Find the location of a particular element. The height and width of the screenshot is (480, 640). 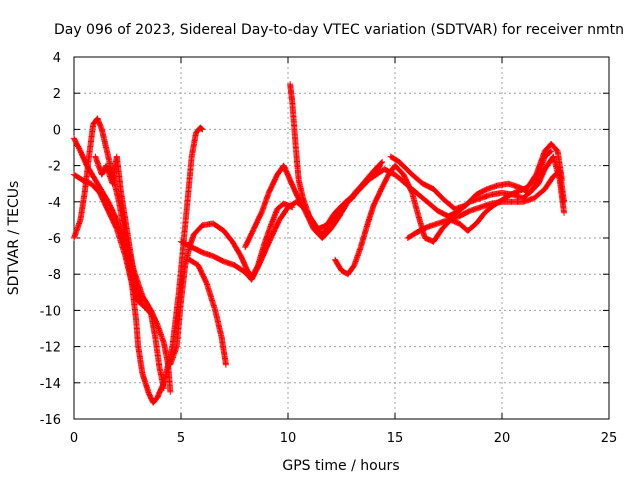

x-tick-label: 25 is located at coordinates (609, 438).